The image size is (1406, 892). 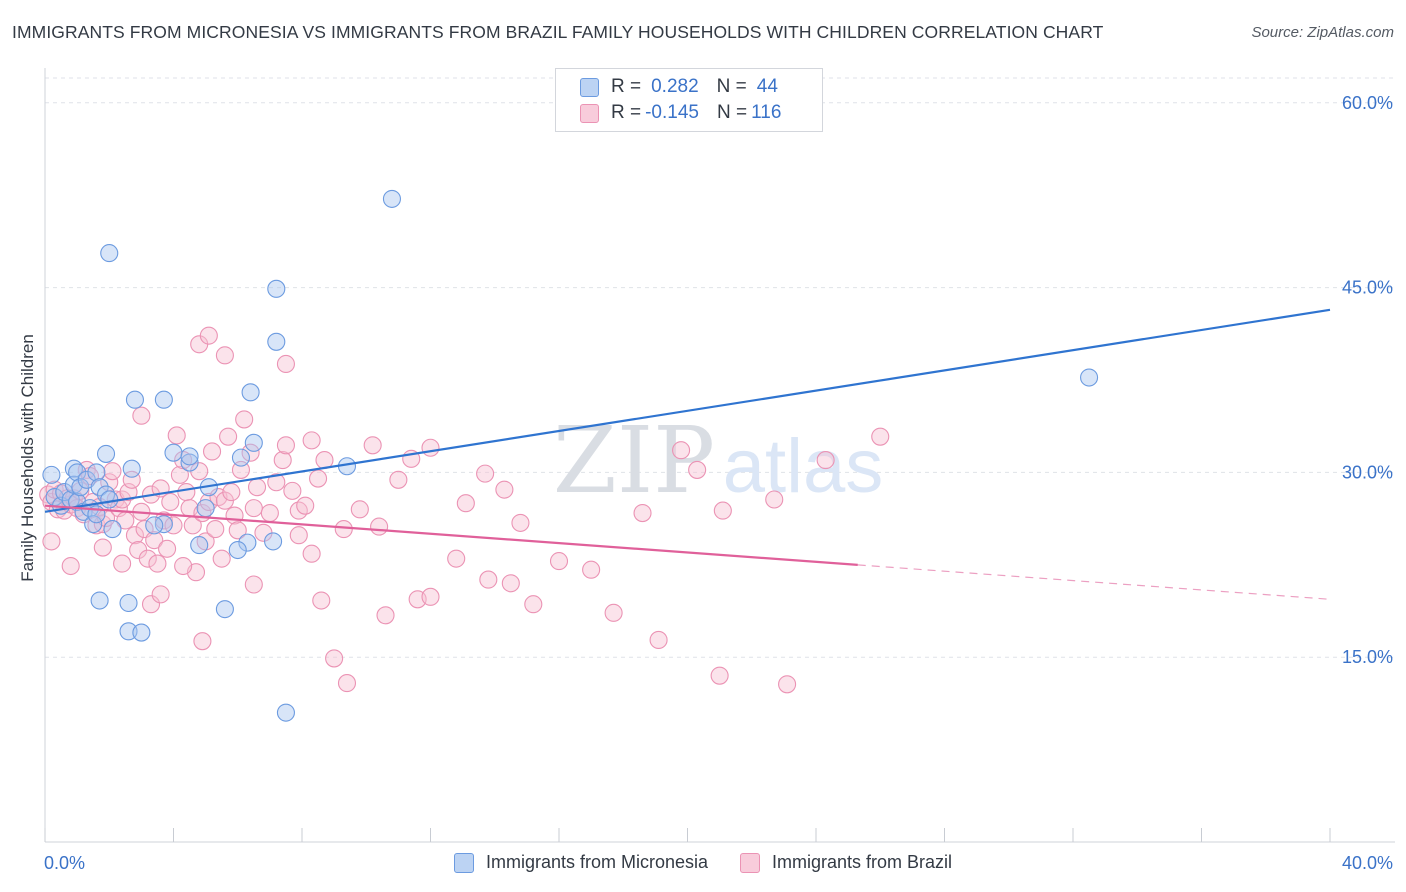 I want to click on stats-legend: R = 0.282 N = 44 R = -0.145 N = 116, so click(x=689, y=100).